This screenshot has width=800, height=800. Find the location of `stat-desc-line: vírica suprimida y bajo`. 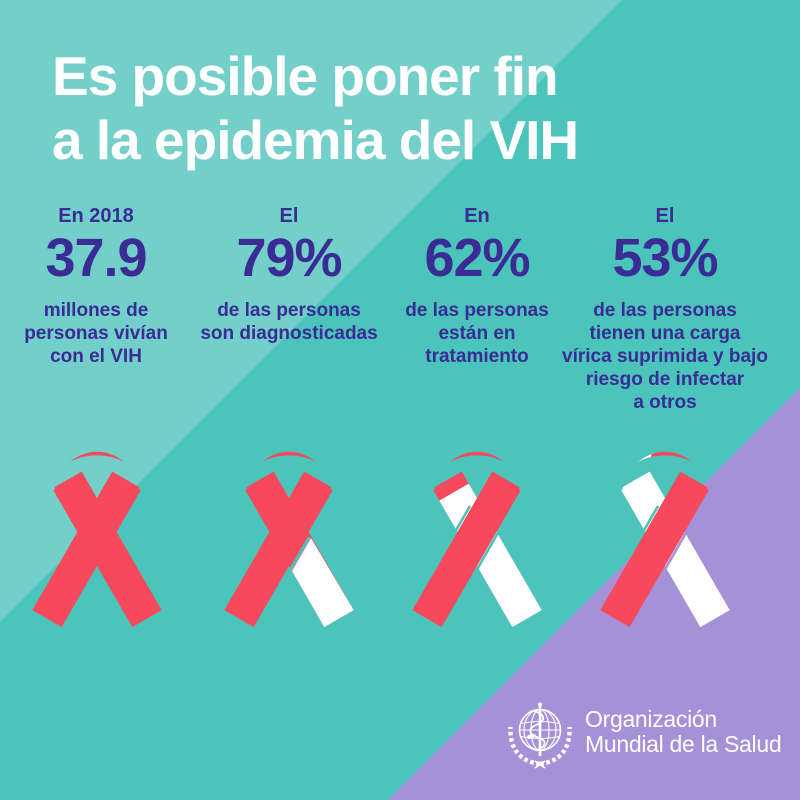

stat-desc-line: vírica suprimida y bajo is located at coordinates (665, 356).